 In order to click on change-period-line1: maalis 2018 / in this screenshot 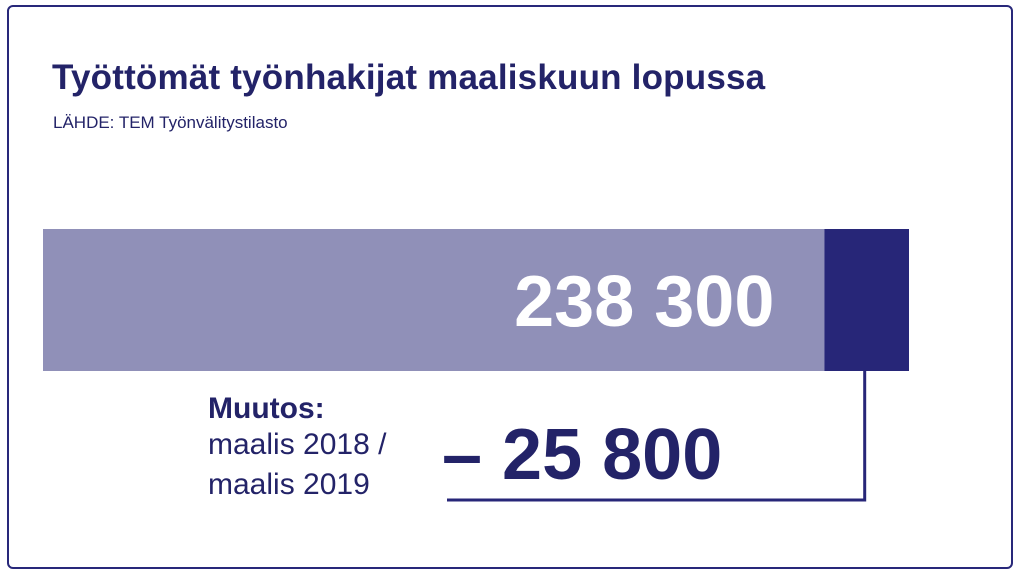, I will do `click(297, 444)`.